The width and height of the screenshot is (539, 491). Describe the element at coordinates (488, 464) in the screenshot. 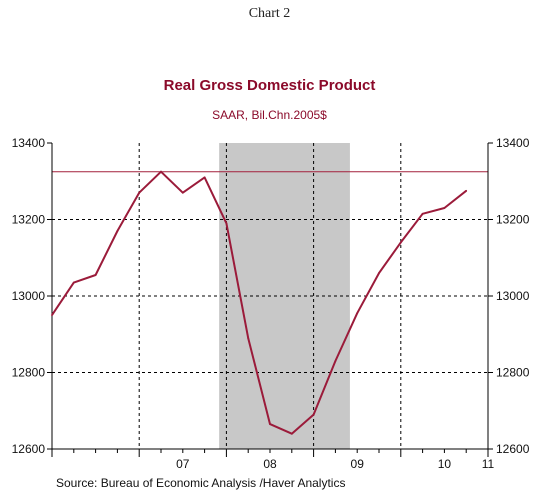

I see `x-tick-label: 11` at that location.